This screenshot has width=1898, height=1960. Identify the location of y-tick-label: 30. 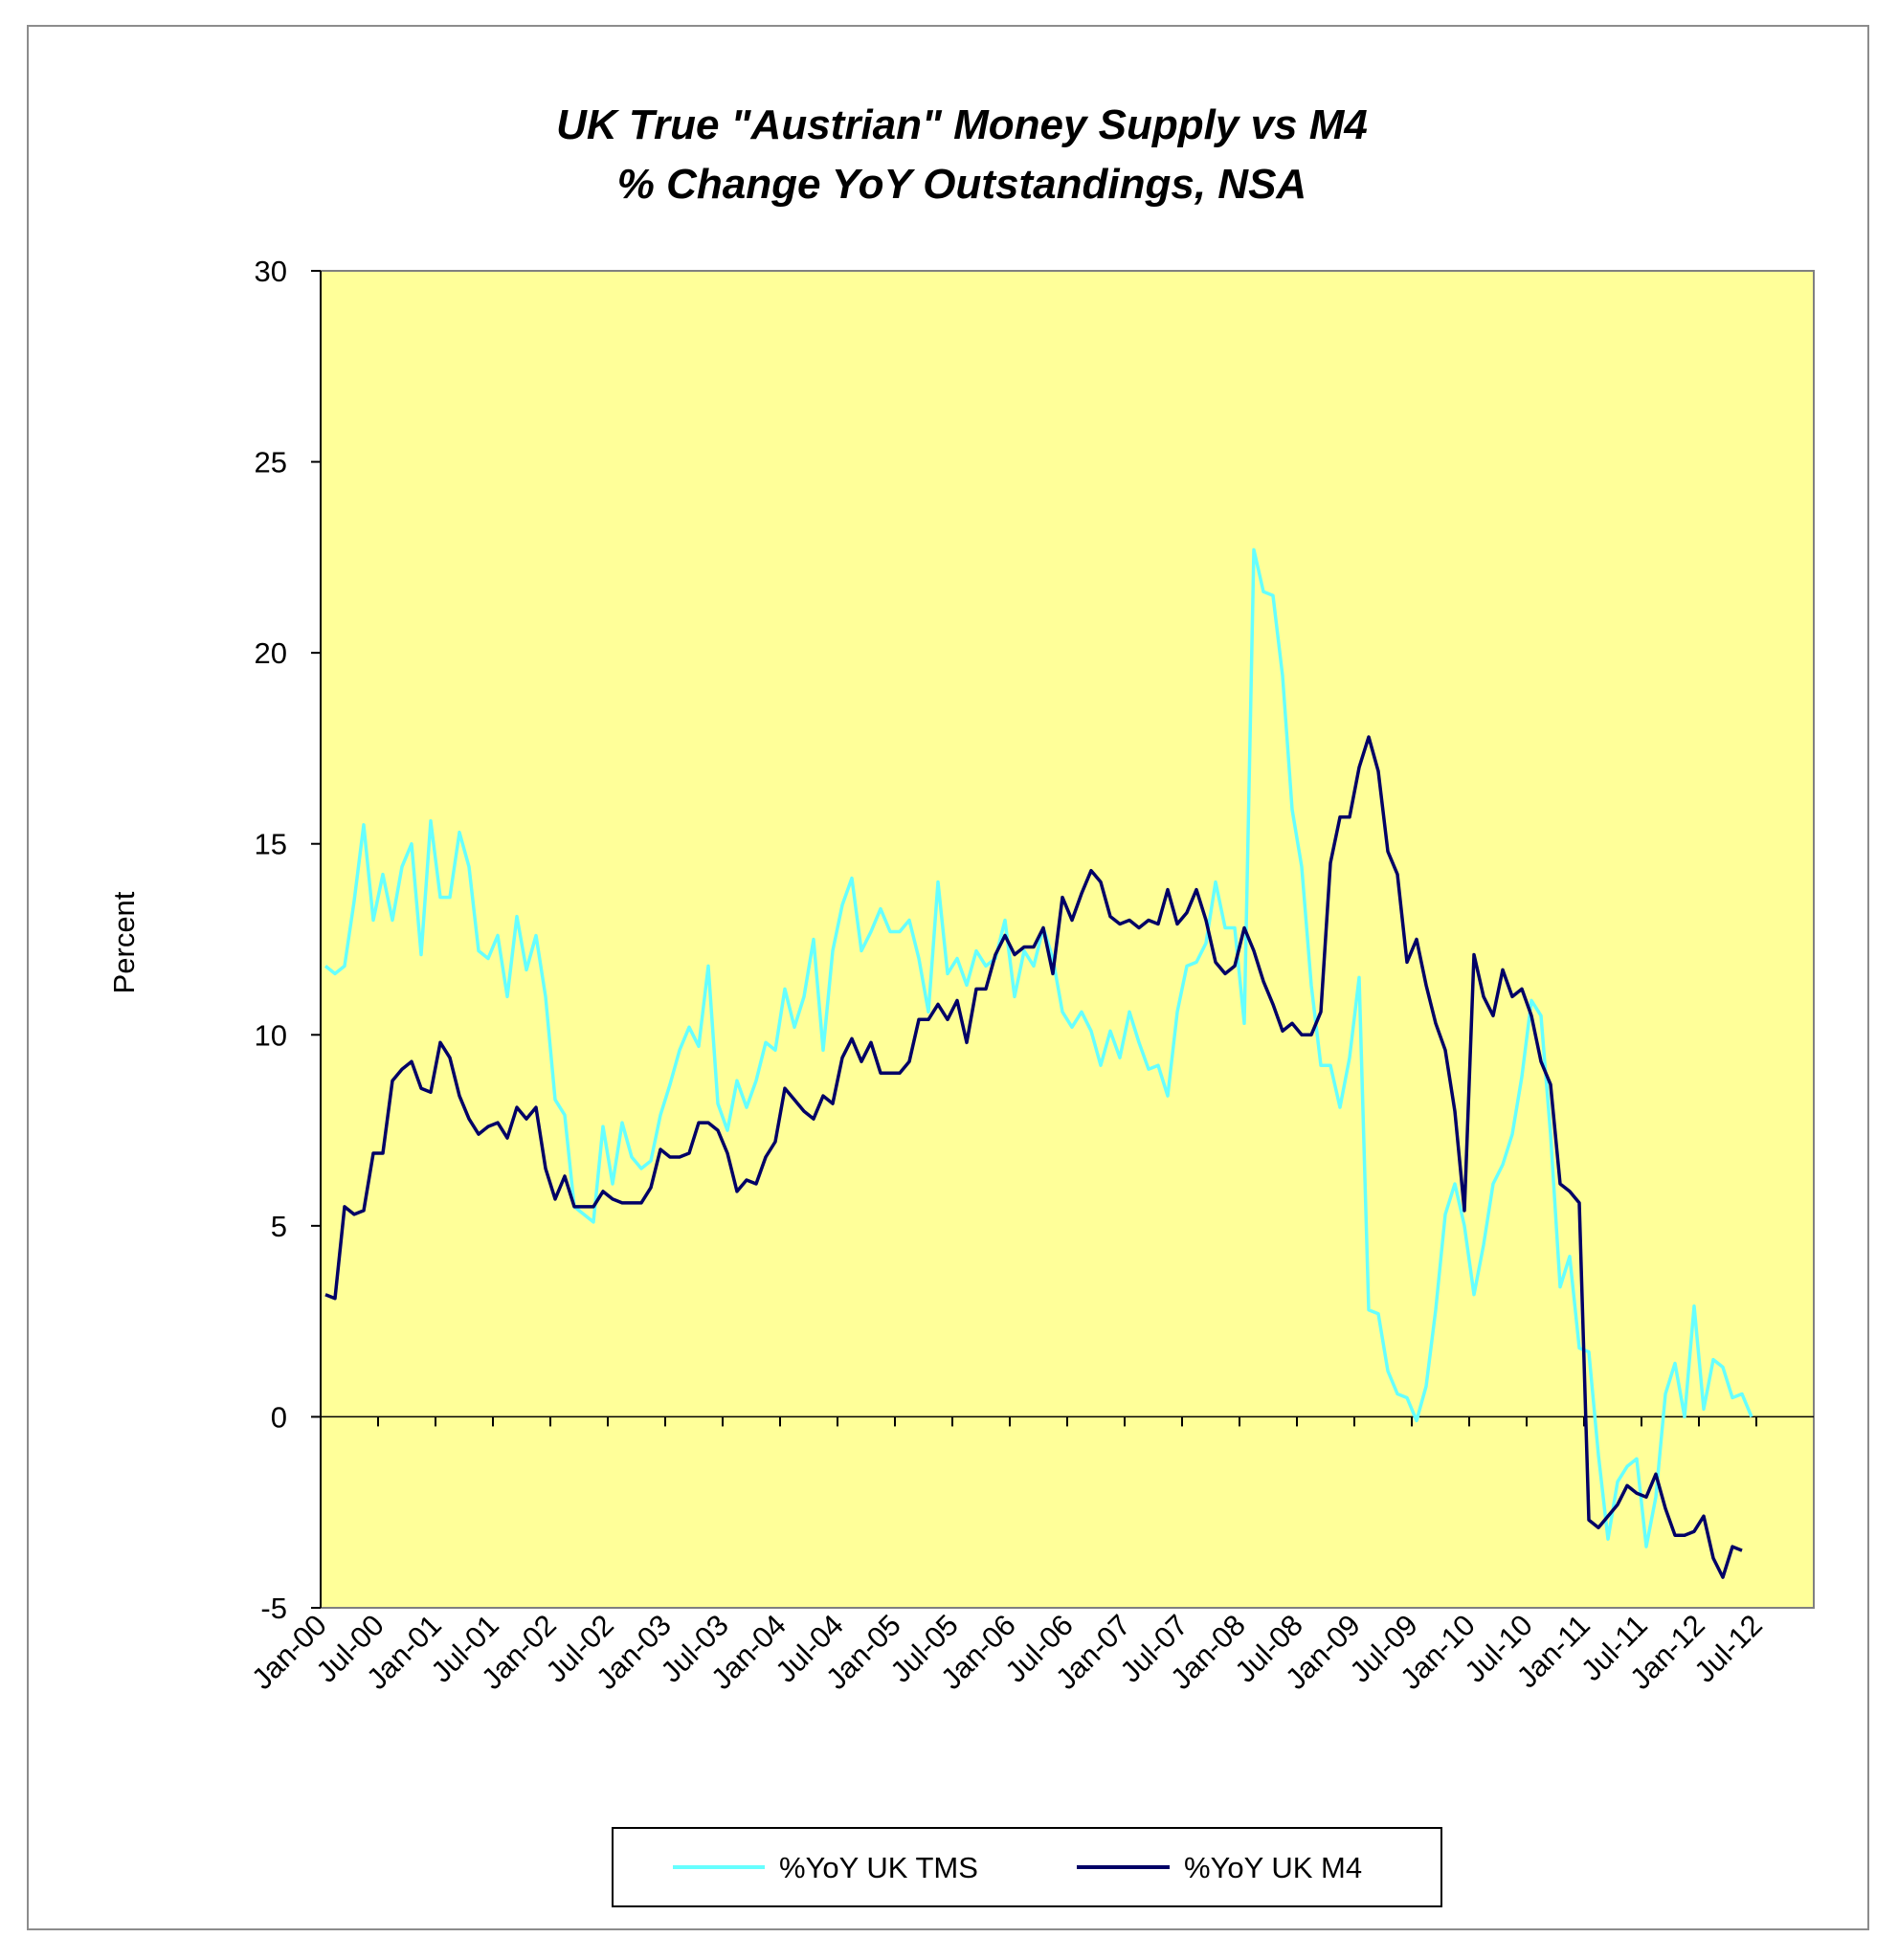
(271, 272).